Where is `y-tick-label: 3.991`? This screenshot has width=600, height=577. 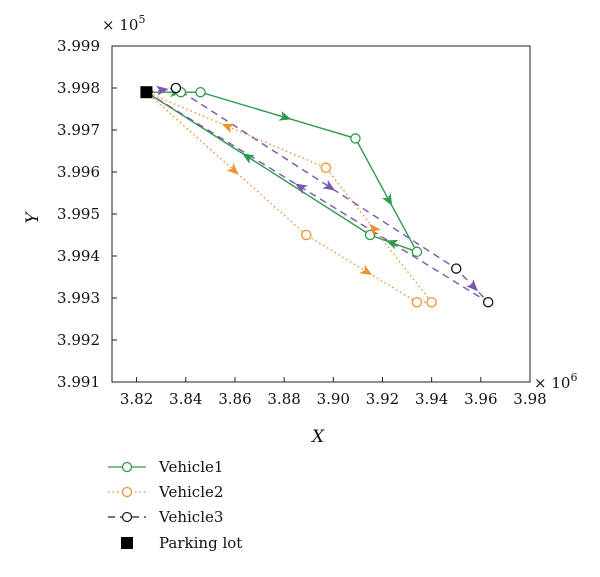
y-tick-label: 3.991 is located at coordinates (78, 382).